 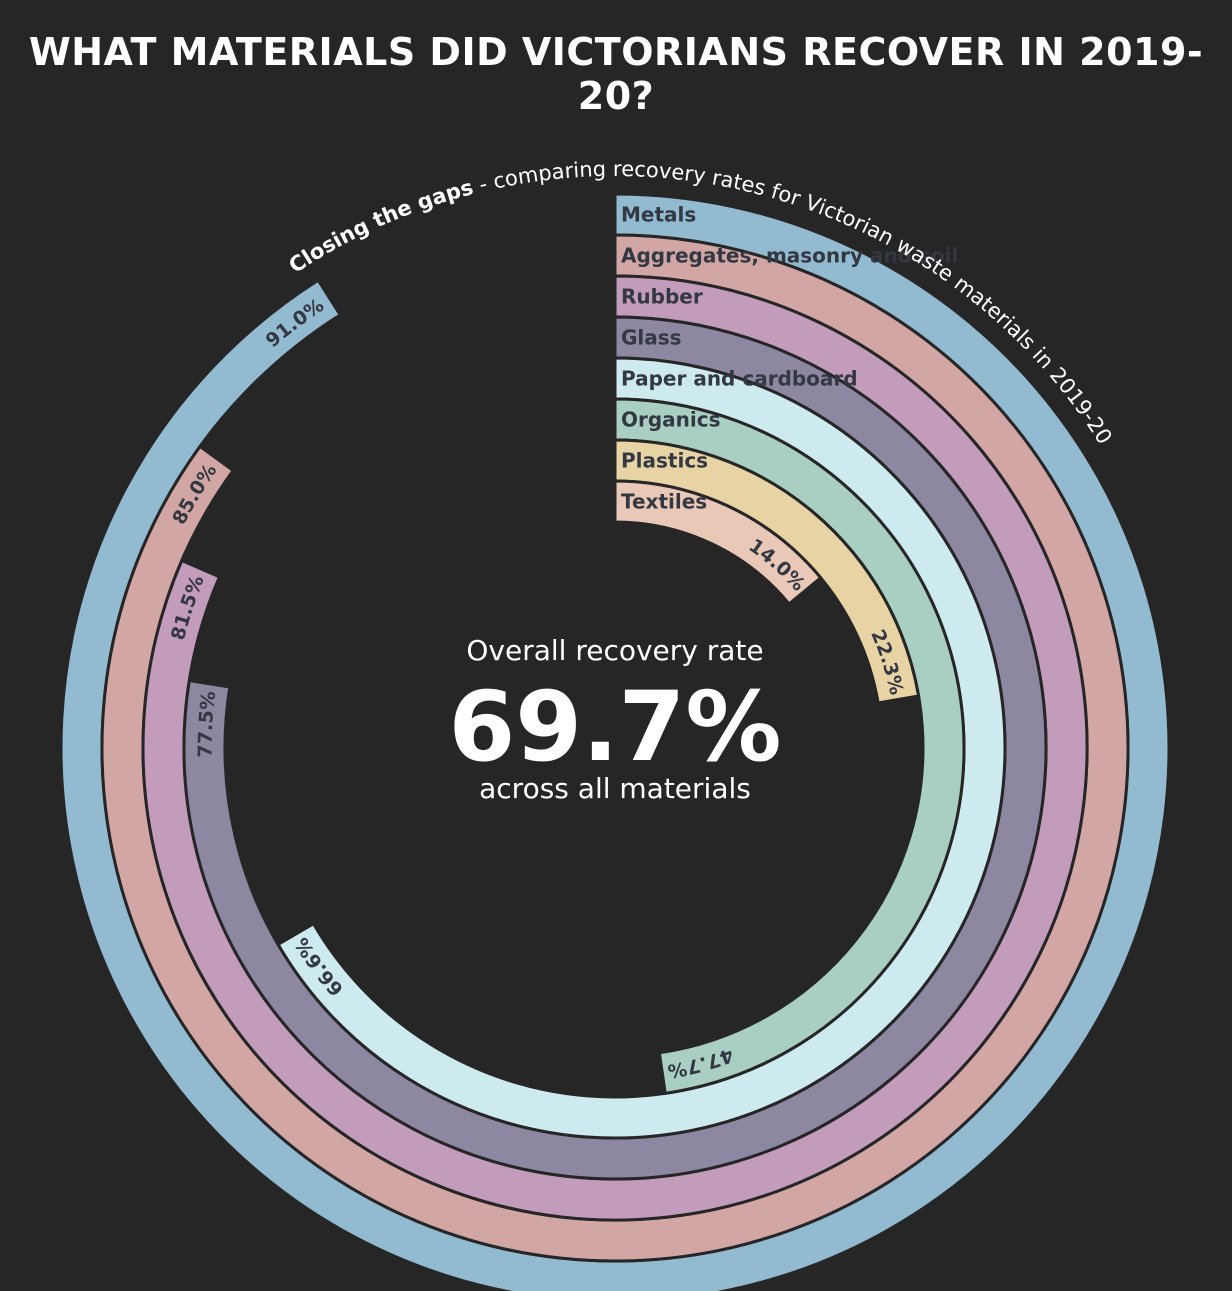 What do you see at coordinates (614, 650) in the screenshot?
I see `overall-label: Overall recovery rate` at bounding box center [614, 650].